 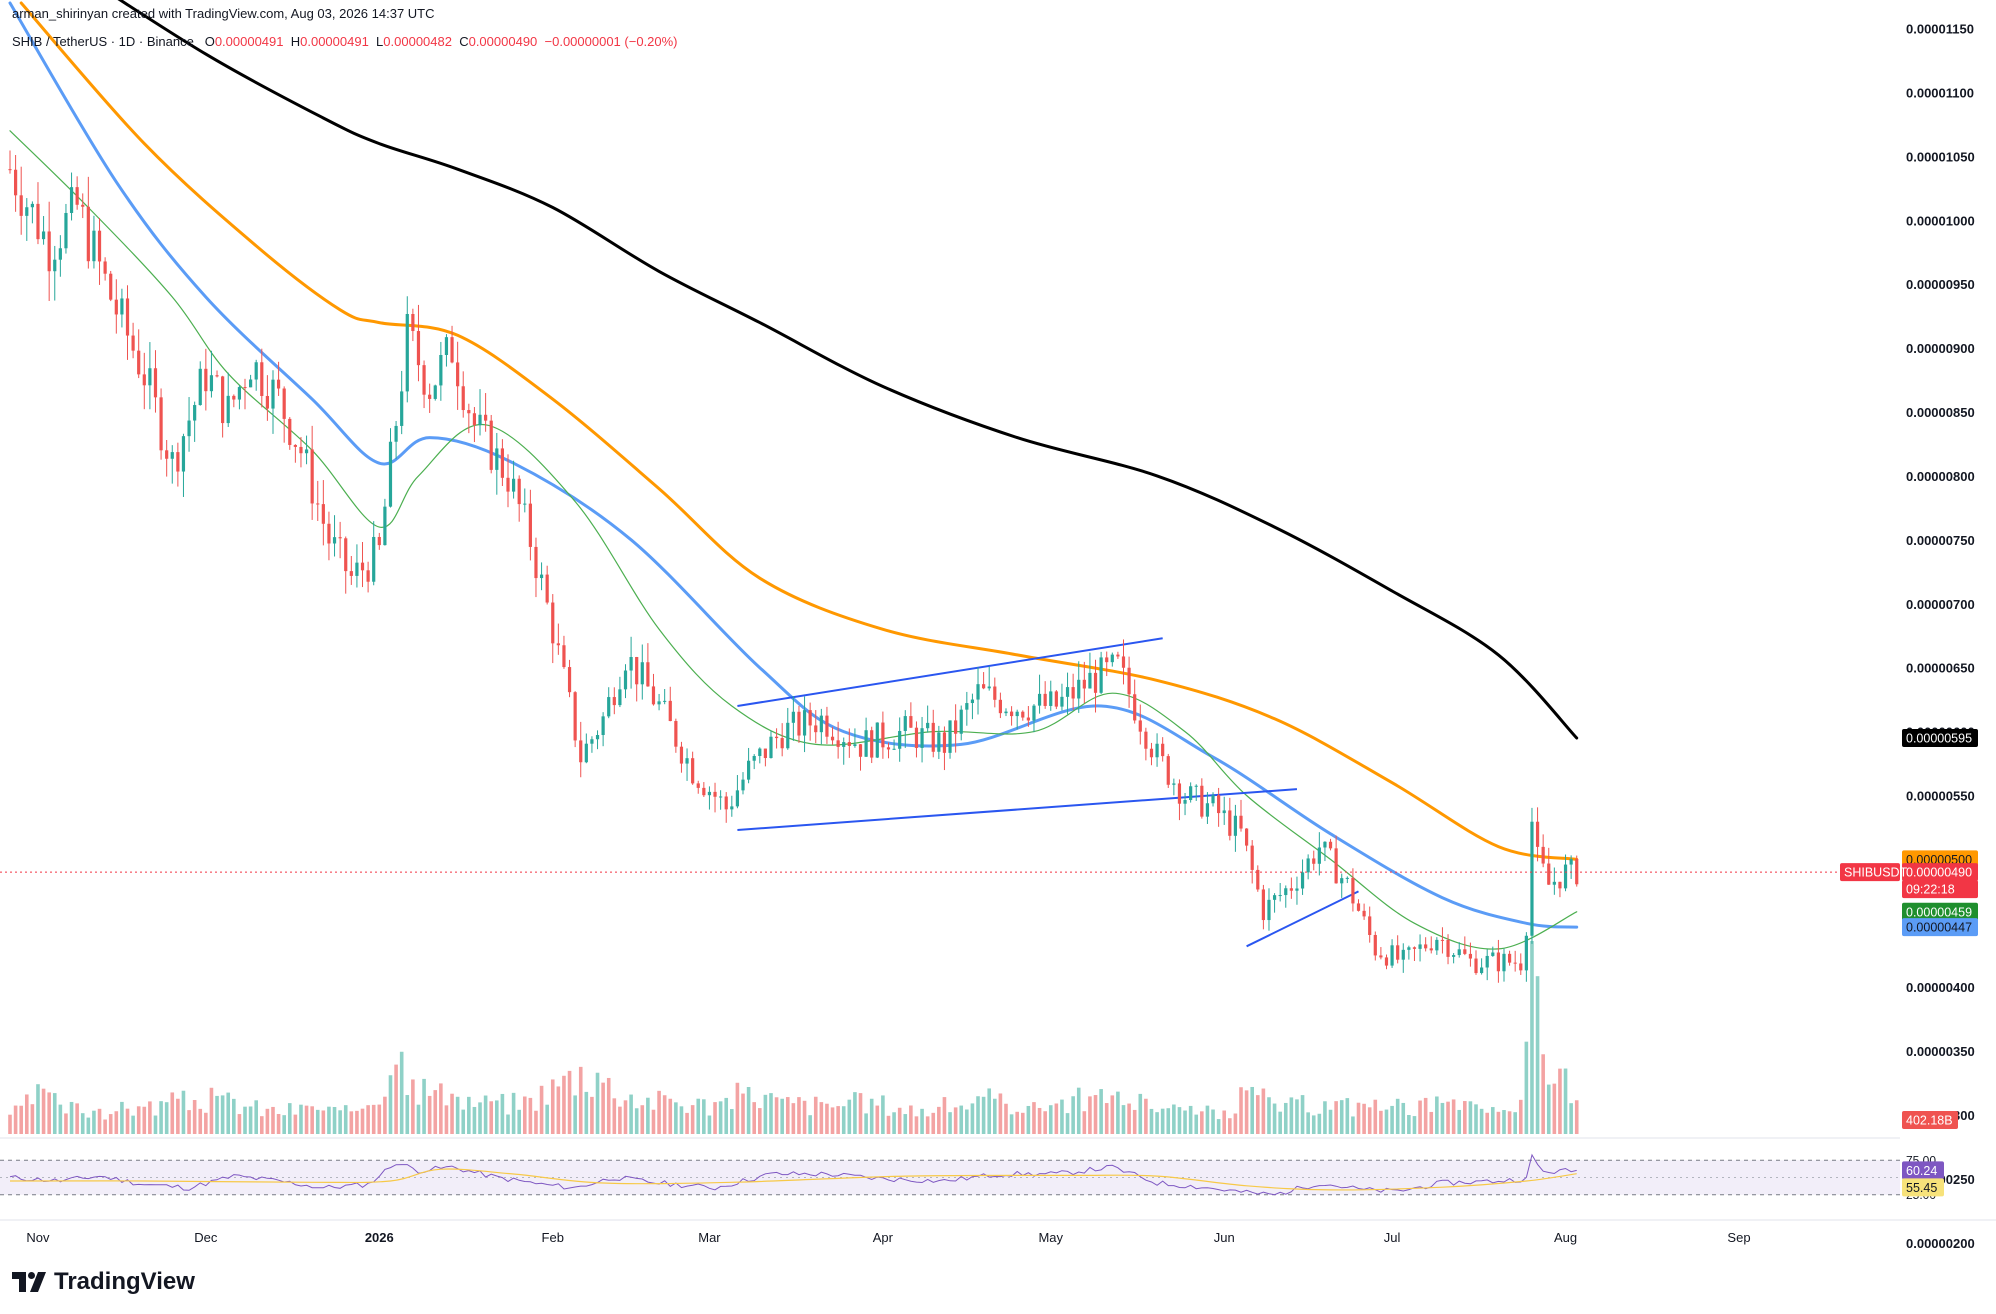 I want to click on brand-name: TradingView, so click(x=124, y=1281).